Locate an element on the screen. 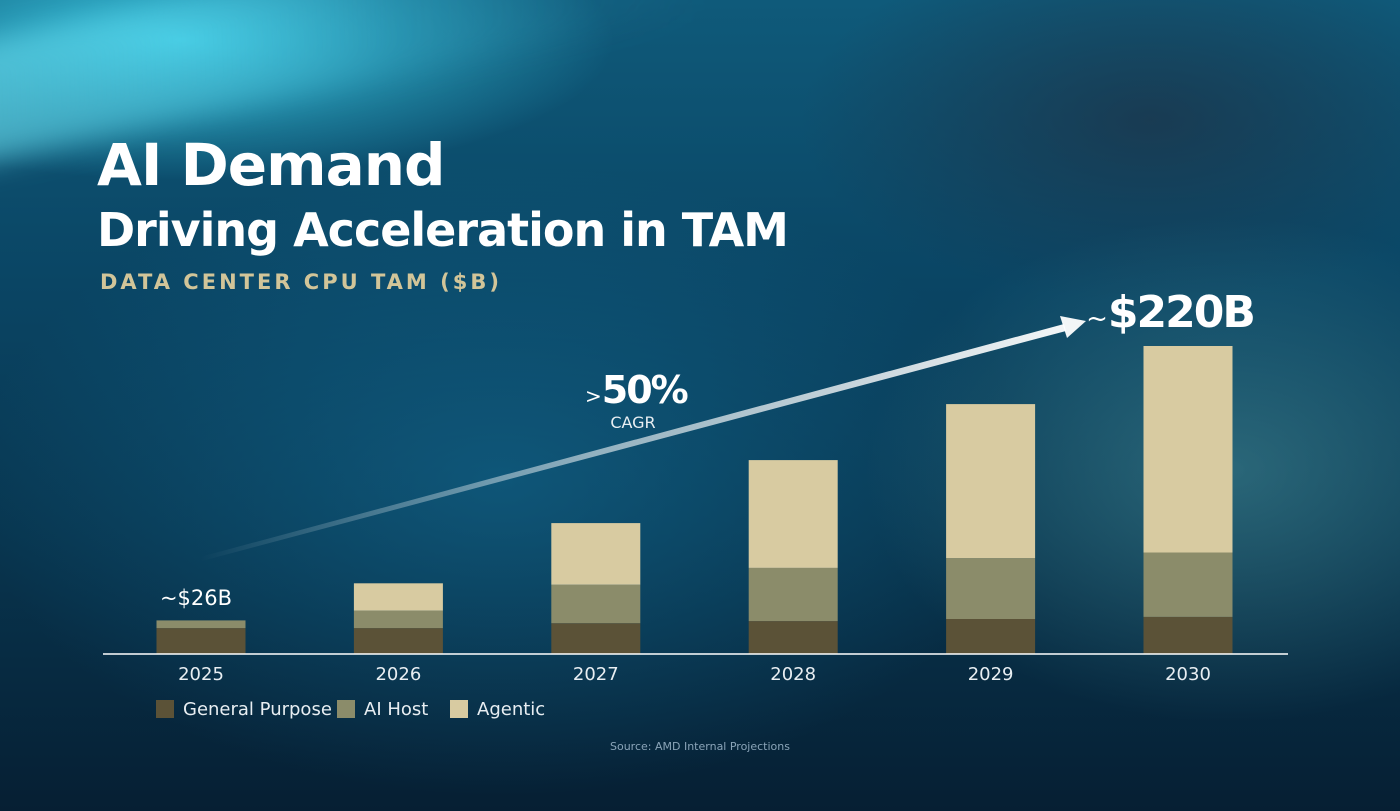 This screenshot has width=1400, height=811. last-total-prefix: ~ is located at coordinates (1097, 319).